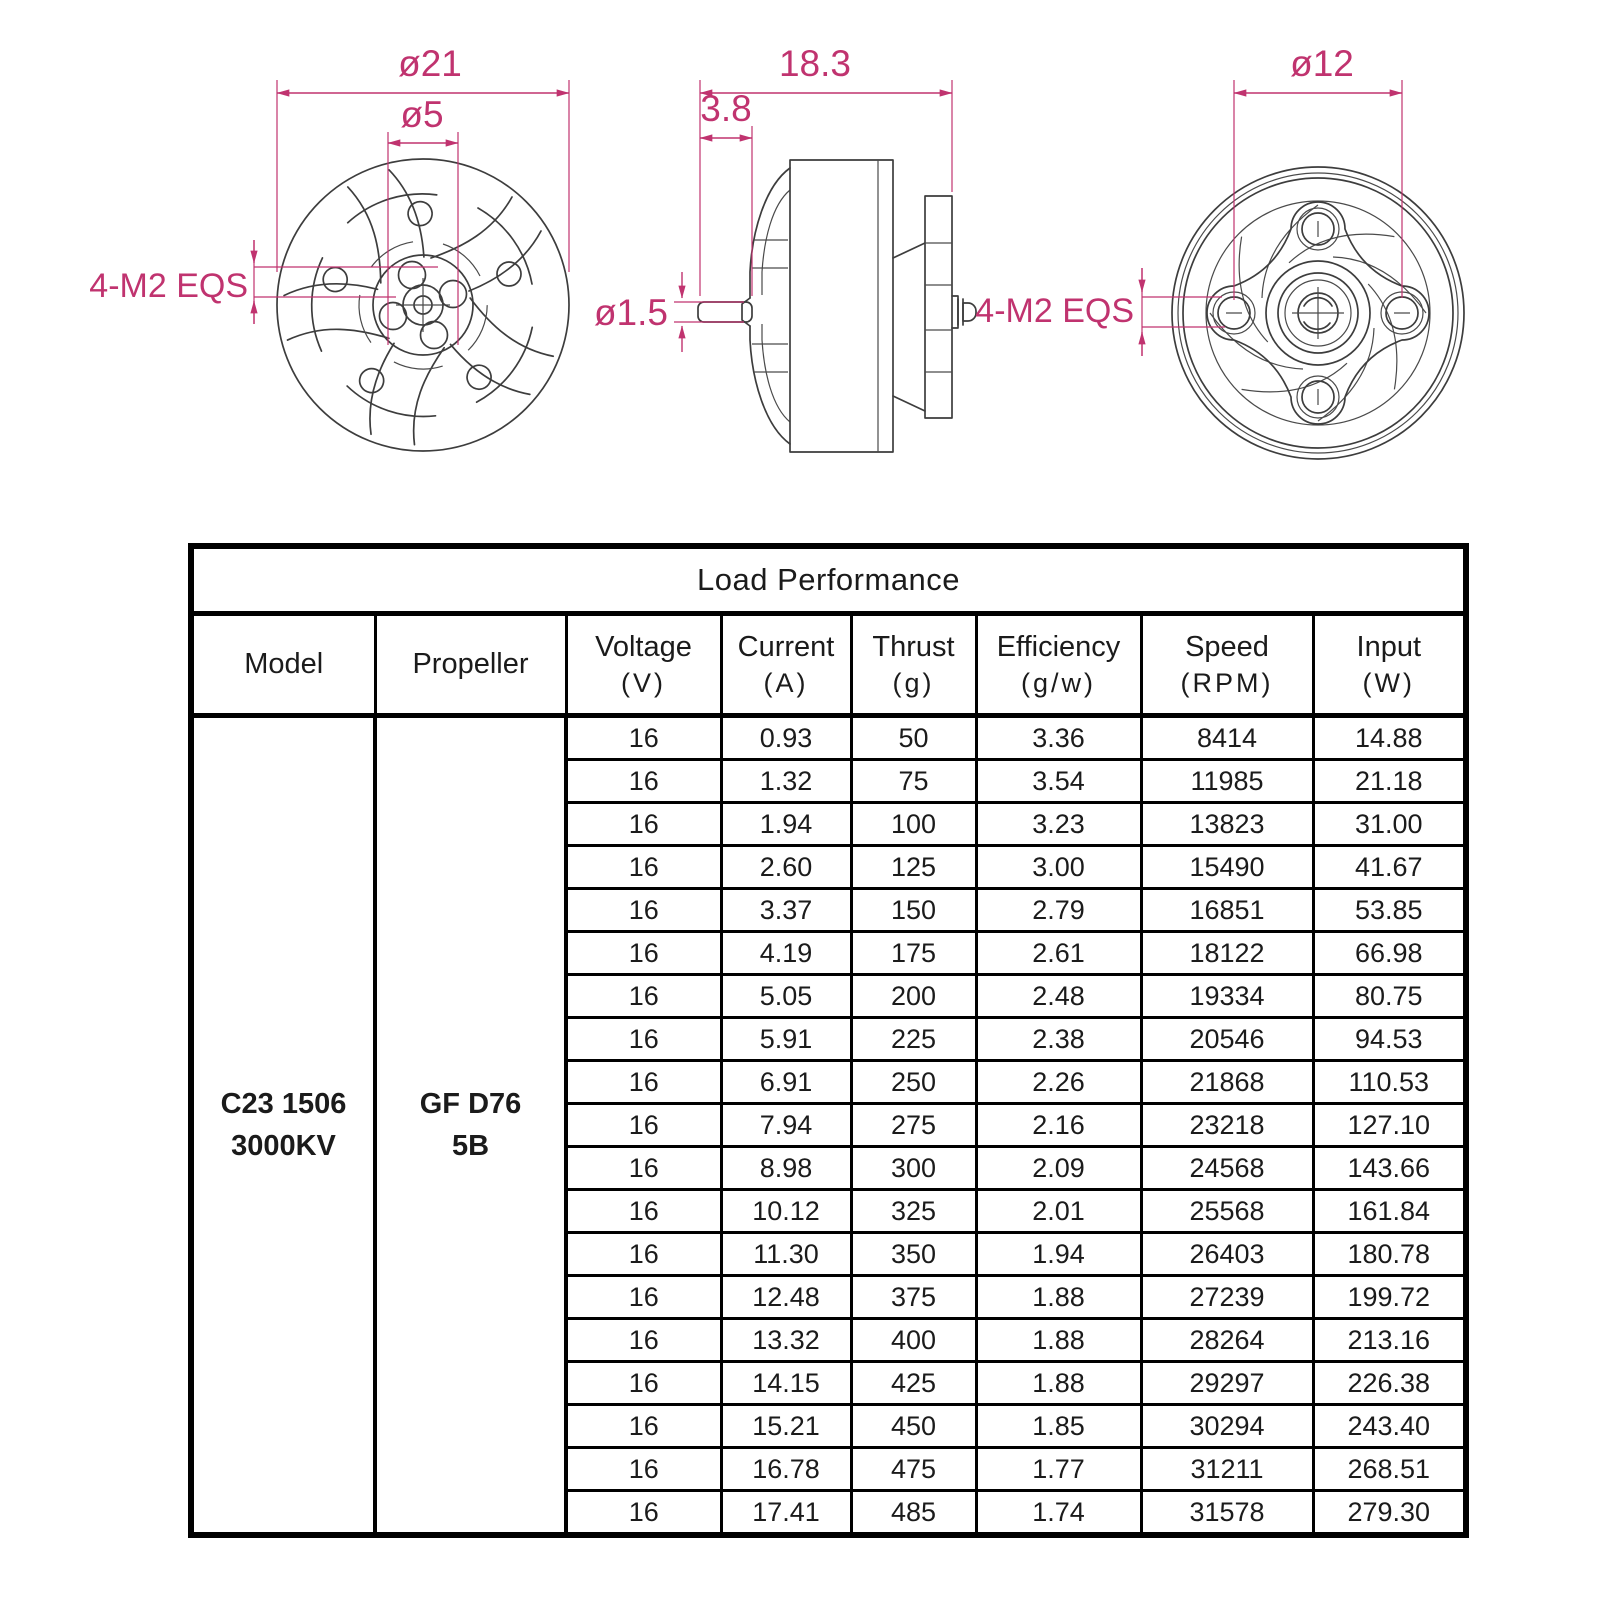 This screenshot has height=1600, width=1600. What do you see at coordinates (1058, 737) in the screenshot?
I see `value-cell: 3.36` at bounding box center [1058, 737].